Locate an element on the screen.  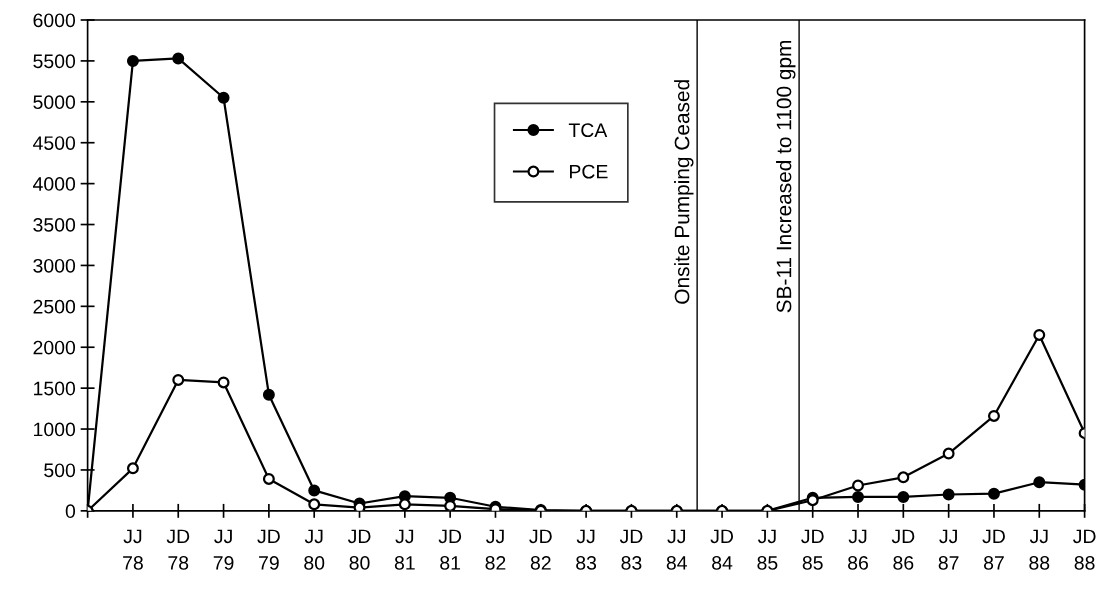
y-tick-label: 2500 is located at coordinates (54, 306).